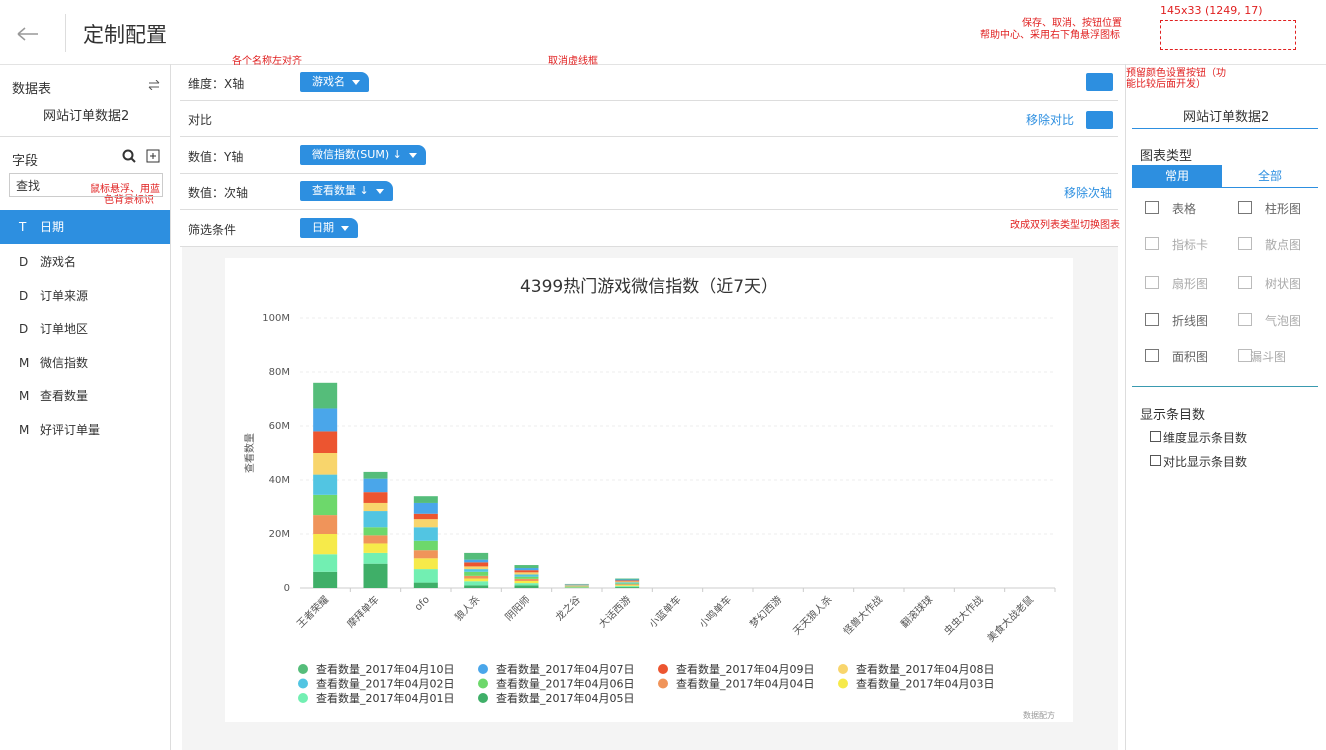  Describe the element at coordinates (1278, 283) in the screenshot. I see `chart-type: 树状图` at that location.